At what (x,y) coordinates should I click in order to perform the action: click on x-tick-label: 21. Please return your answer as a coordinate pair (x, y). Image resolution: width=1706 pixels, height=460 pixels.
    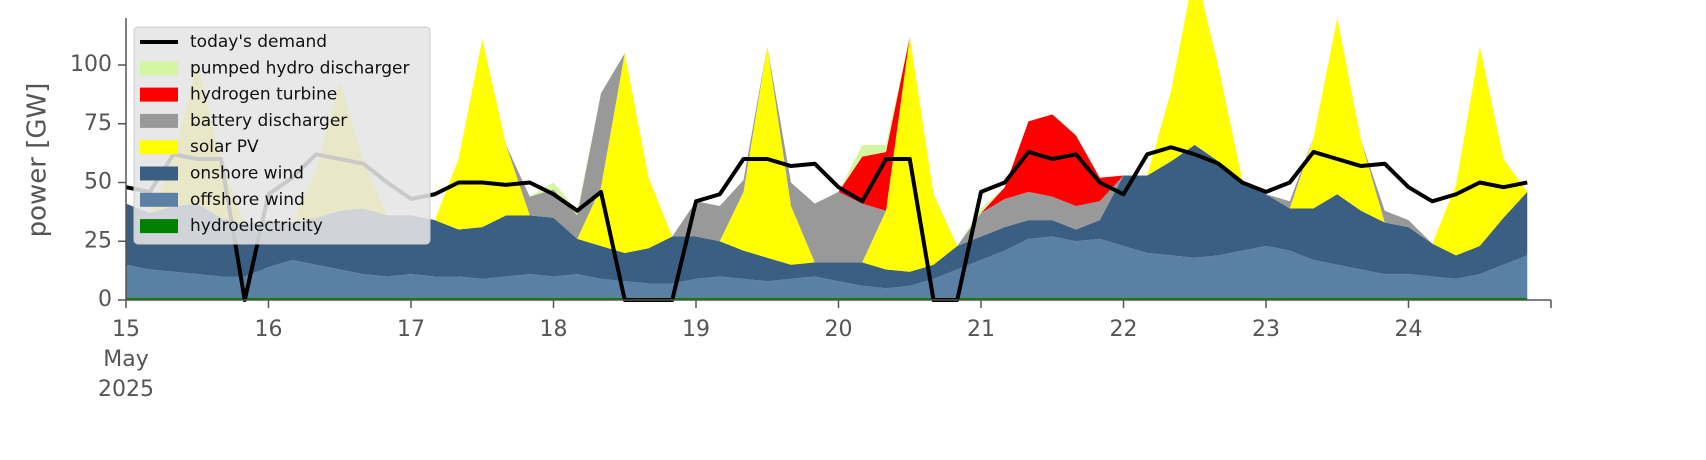
    Looking at the image, I should click on (981, 329).